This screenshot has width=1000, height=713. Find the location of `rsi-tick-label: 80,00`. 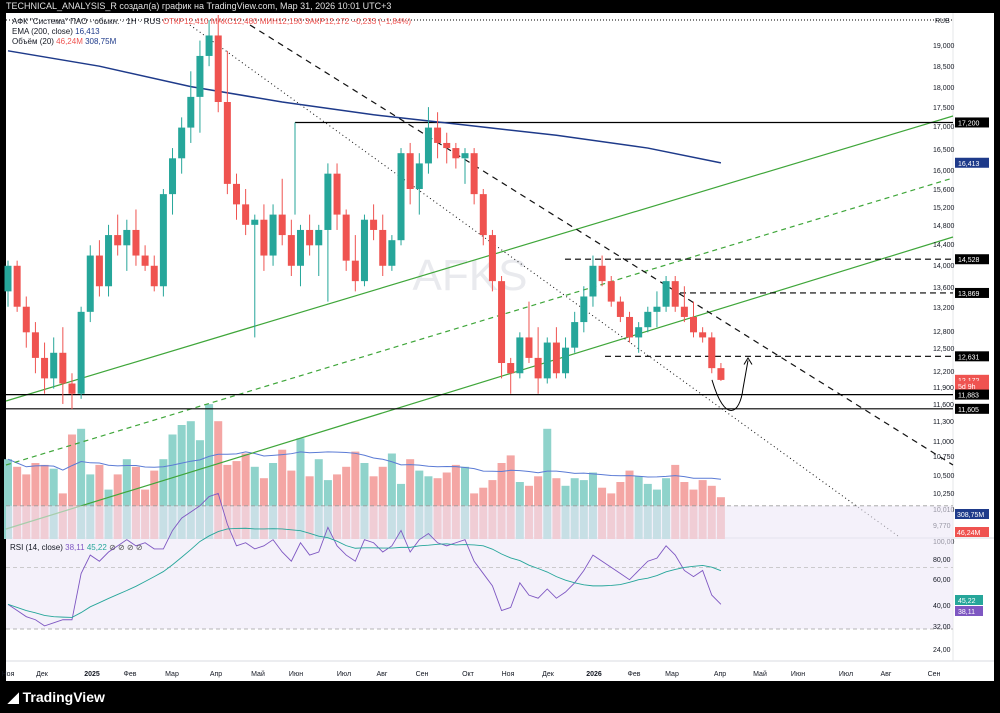

rsi-tick-label: 80,00 is located at coordinates (942, 560).